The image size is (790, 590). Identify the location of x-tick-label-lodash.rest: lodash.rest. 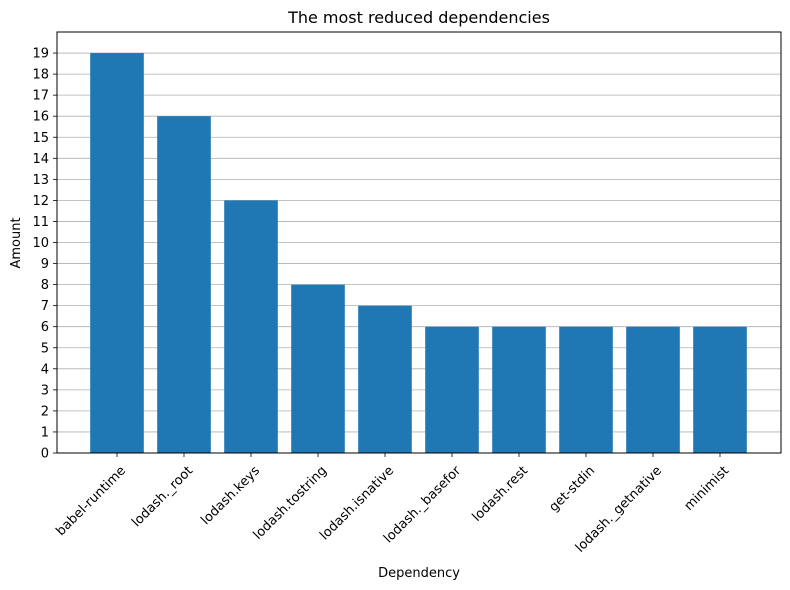
(500, 493).